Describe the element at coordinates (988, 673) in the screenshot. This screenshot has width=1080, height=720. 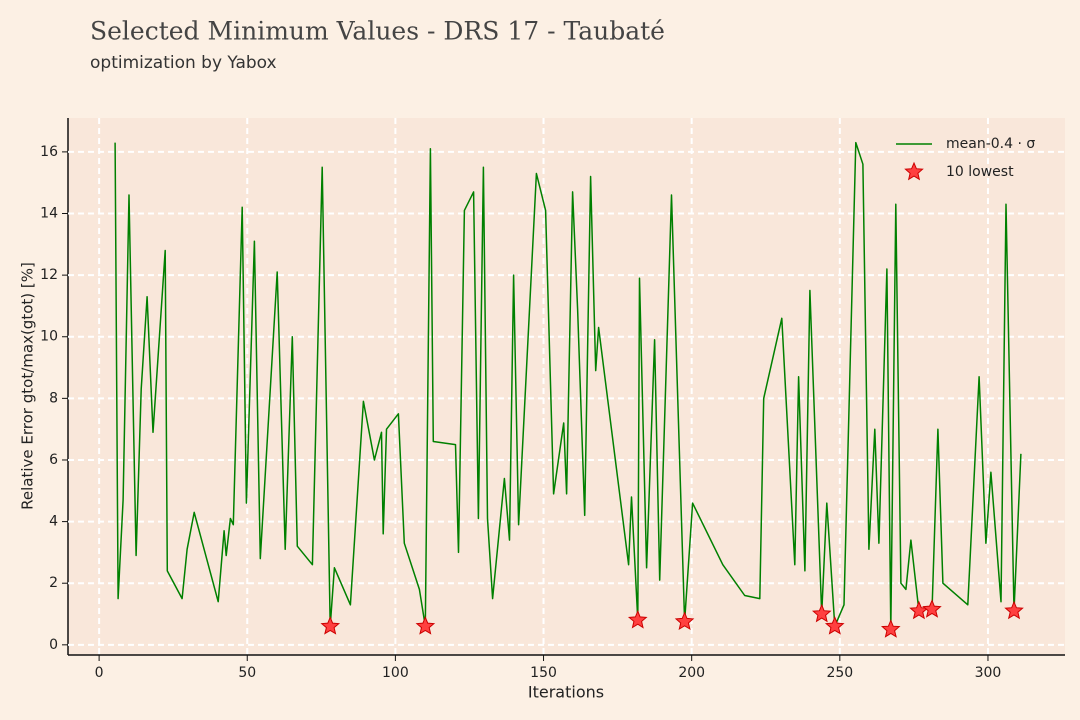
I see `x-tick-label: 300` at that location.